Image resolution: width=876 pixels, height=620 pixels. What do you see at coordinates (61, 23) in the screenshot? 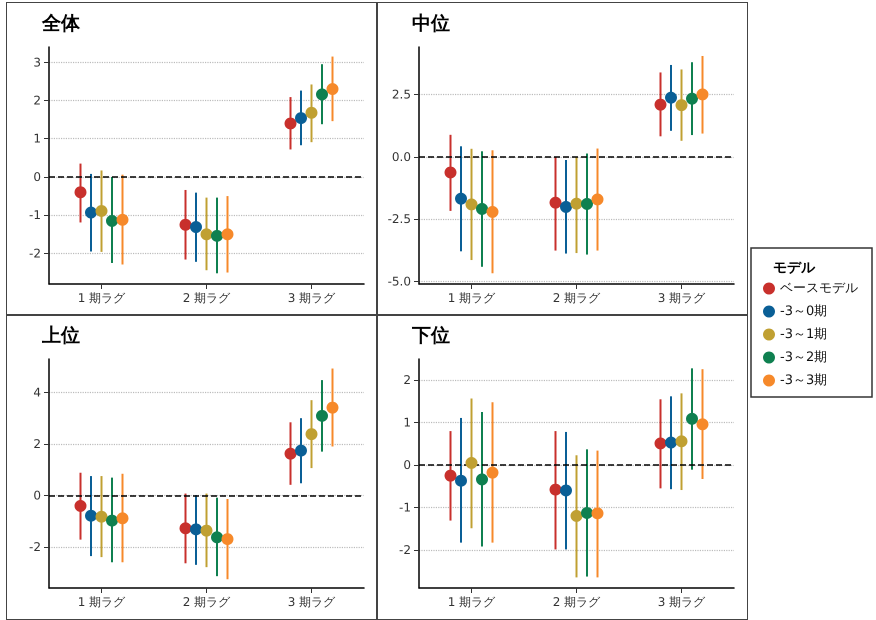
I see `chart-title: 全体` at bounding box center [61, 23].